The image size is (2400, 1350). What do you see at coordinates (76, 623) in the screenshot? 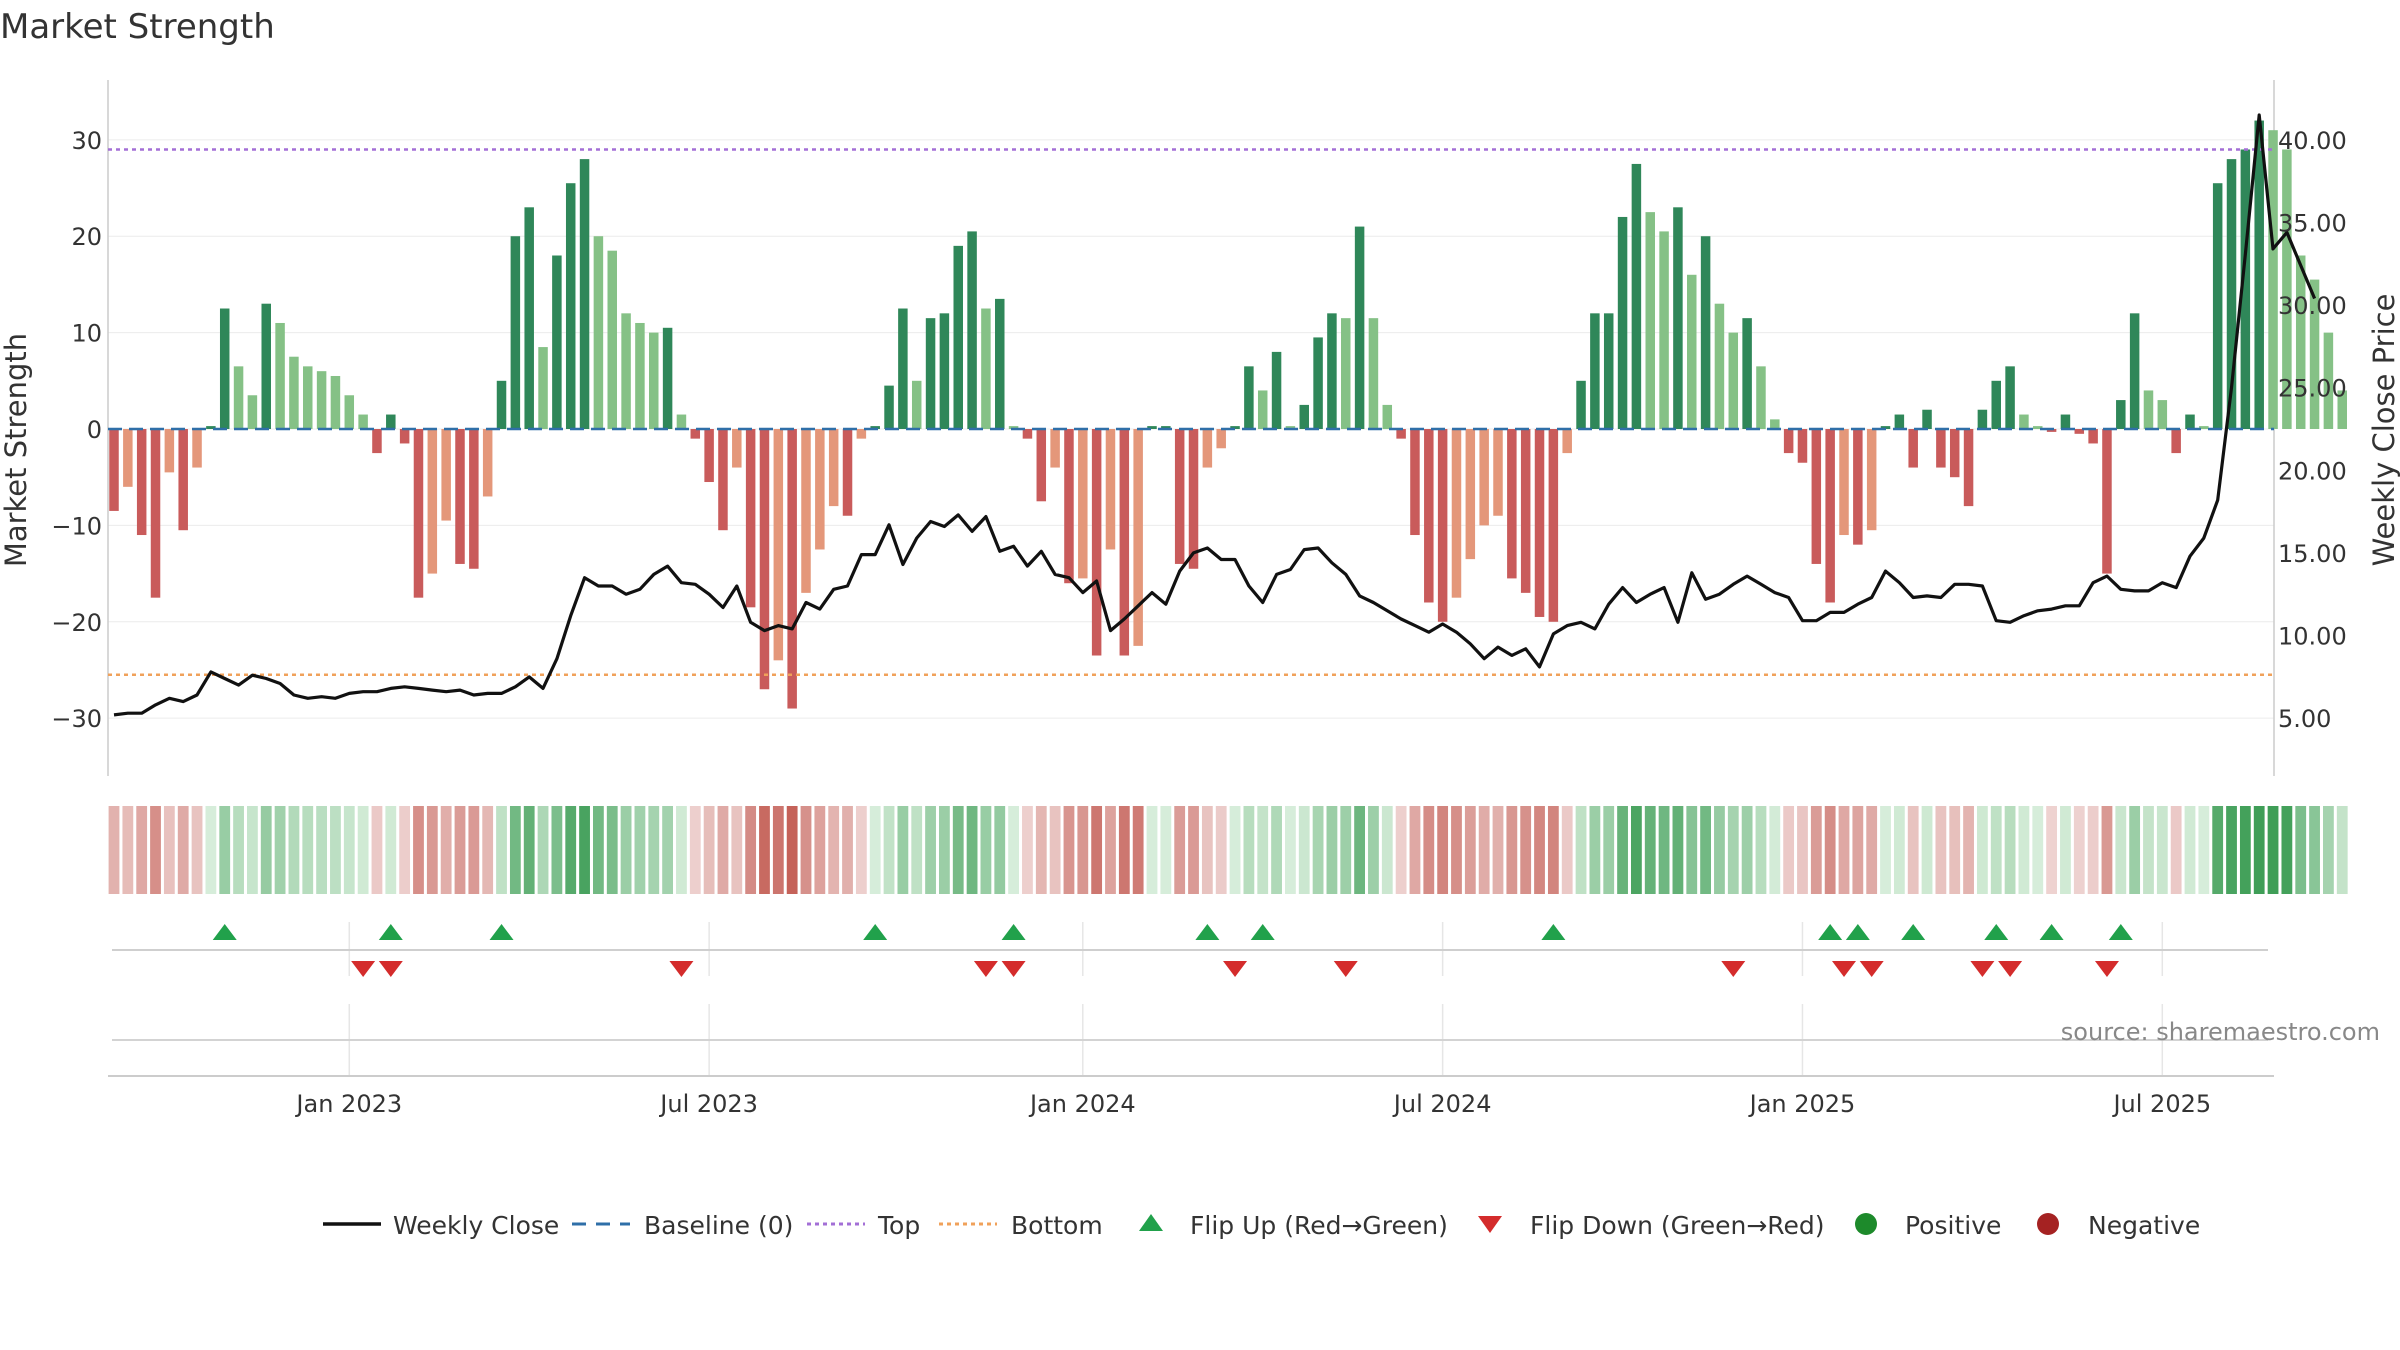
I see `y-tick-label: −20` at bounding box center [76, 623].